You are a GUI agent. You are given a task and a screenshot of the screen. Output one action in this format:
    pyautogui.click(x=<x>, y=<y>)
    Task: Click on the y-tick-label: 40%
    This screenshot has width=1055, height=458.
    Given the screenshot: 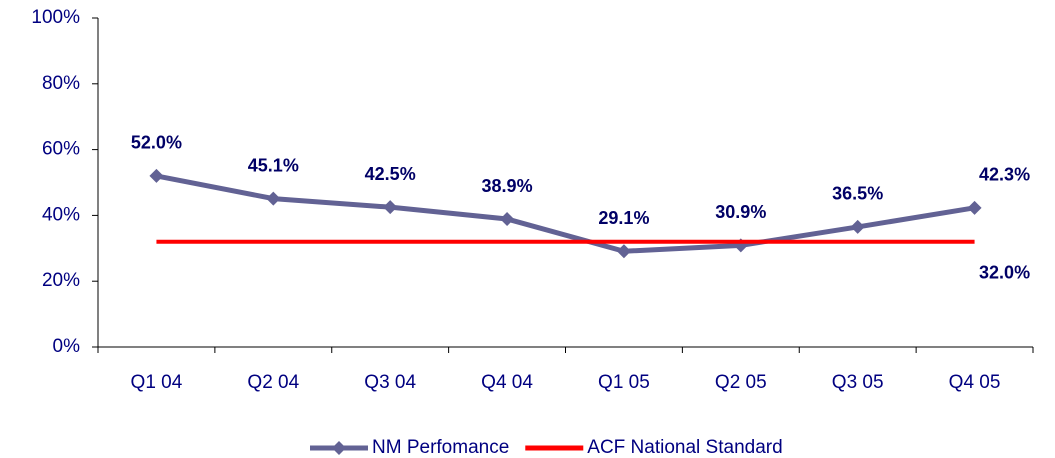 What is the action you would take?
    pyautogui.click(x=61, y=214)
    